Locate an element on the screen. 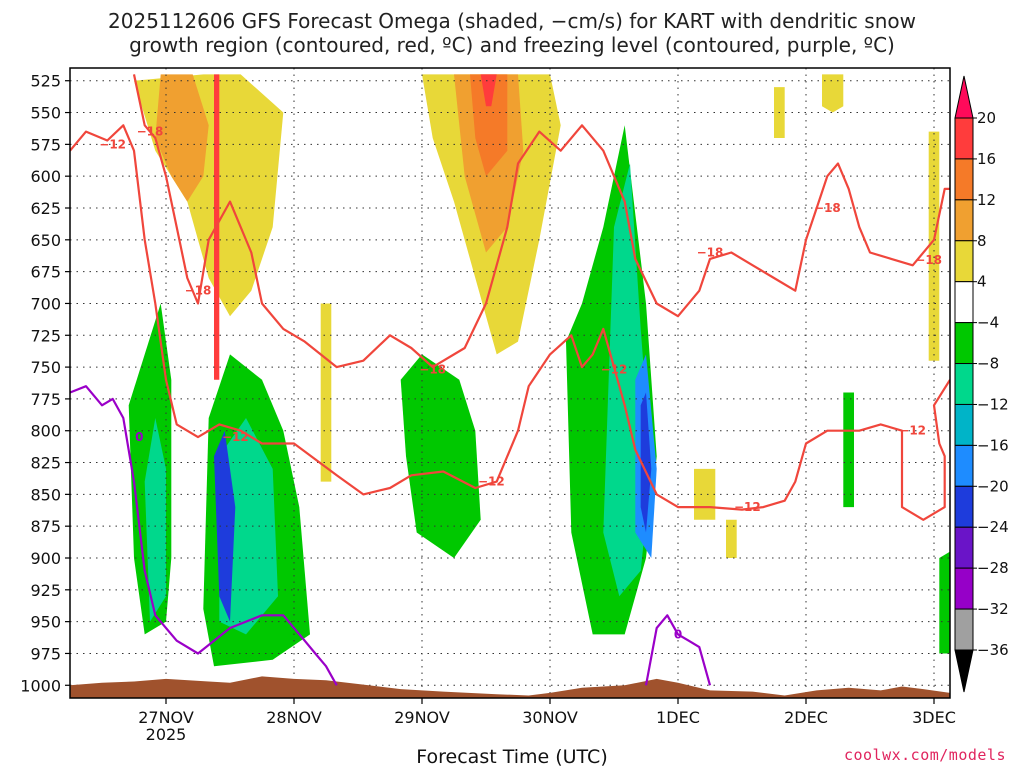  y-tick-label: 875 is located at coordinates (45, 526).